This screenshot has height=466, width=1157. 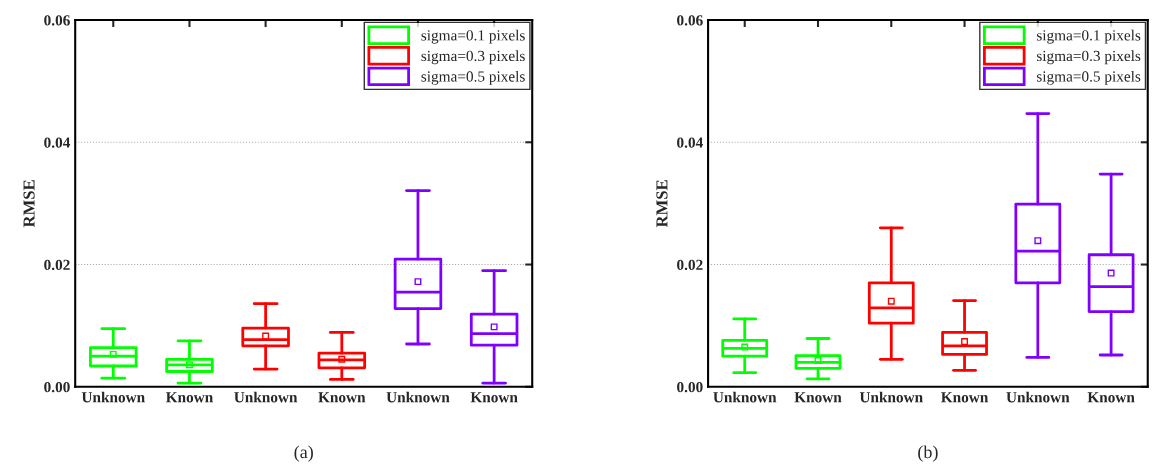 What do you see at coordinates (928, 453) in the screenshot?
I see `text: (b)` at bounding box center [928, 453].